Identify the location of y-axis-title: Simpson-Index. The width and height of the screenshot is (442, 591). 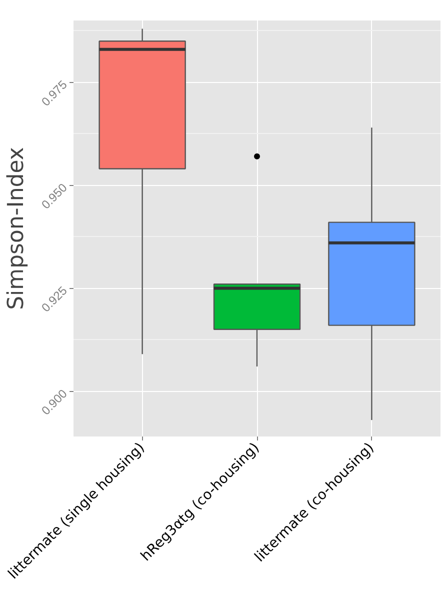
(16, 228).